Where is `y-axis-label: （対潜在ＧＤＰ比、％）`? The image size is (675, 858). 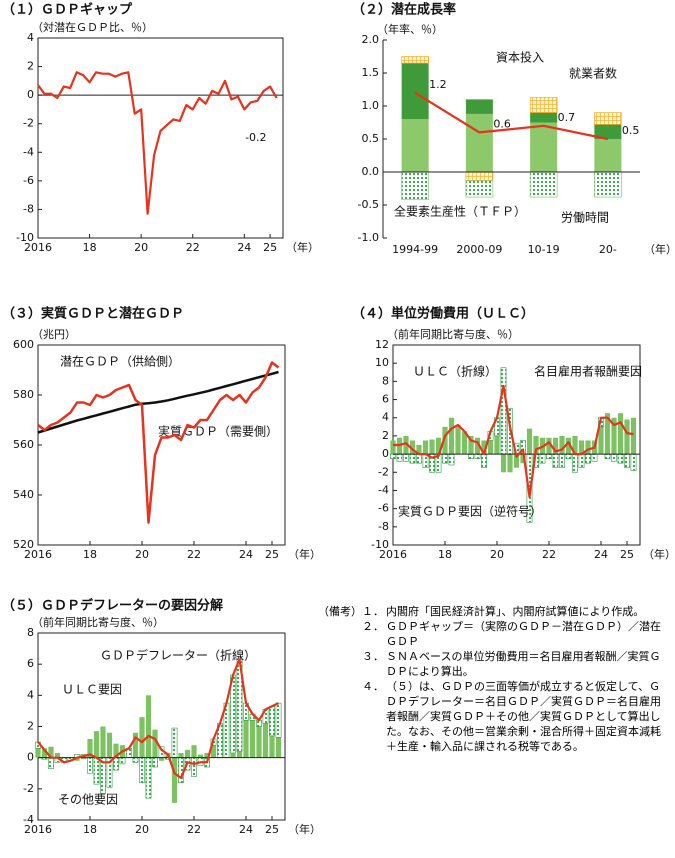
y-axis-label: （対潜在ＧＤＰ比、％） is located at coordinates (92, 27).